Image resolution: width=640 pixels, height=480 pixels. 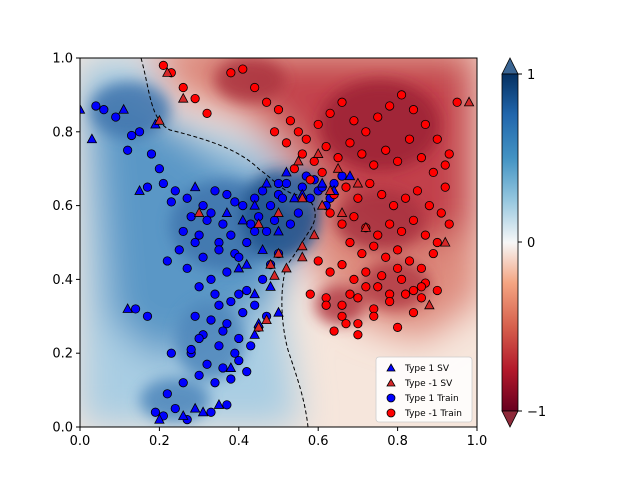 I want to click on legend-marker-type-neg1-sv, so click(x=391, y=382).